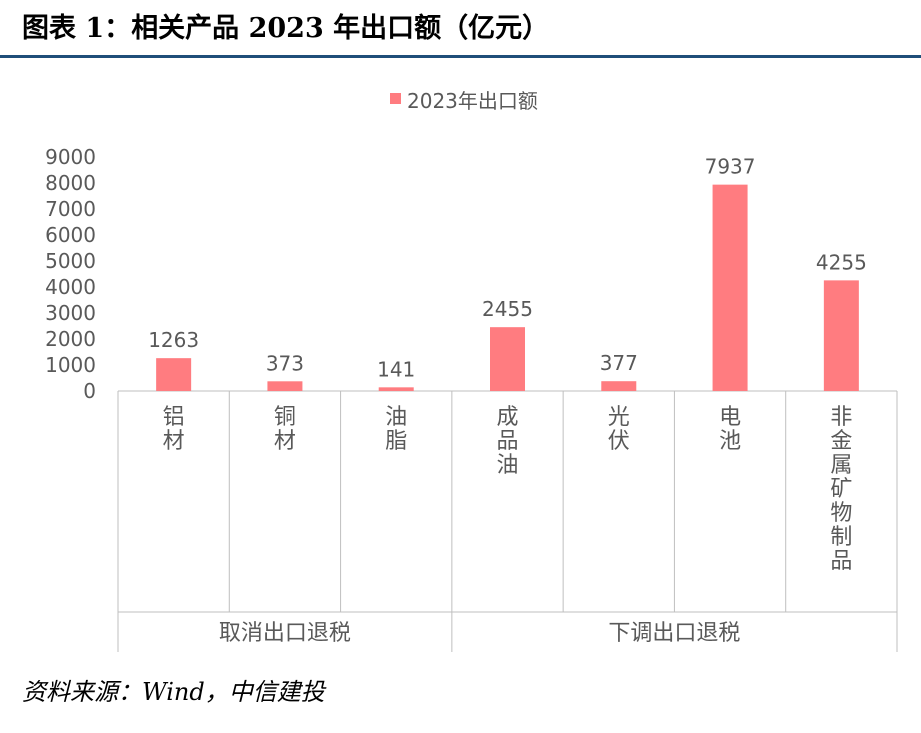 The image size is (921, 733). I want to click on category-label: 成品油, so click(507, 441).